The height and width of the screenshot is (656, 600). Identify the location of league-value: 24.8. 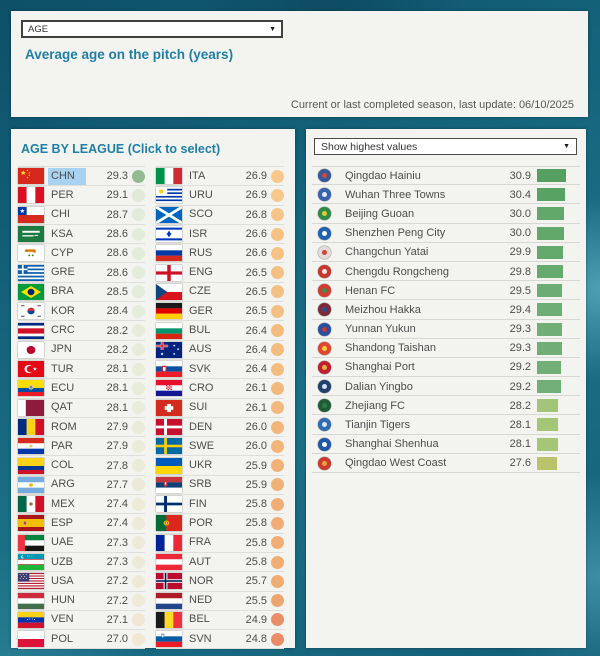
(256, 639).